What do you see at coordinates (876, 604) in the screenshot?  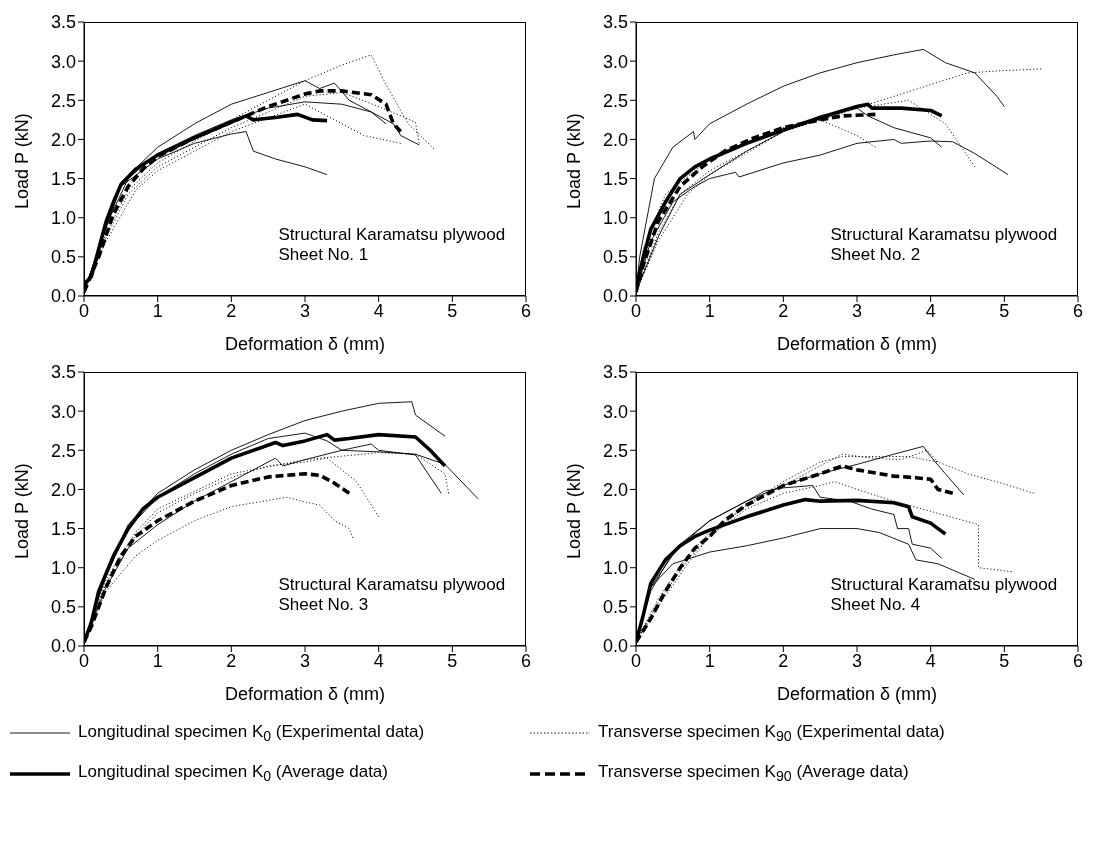 I see `annotation: Sheet No. 4` at bounding box center [876, 604].